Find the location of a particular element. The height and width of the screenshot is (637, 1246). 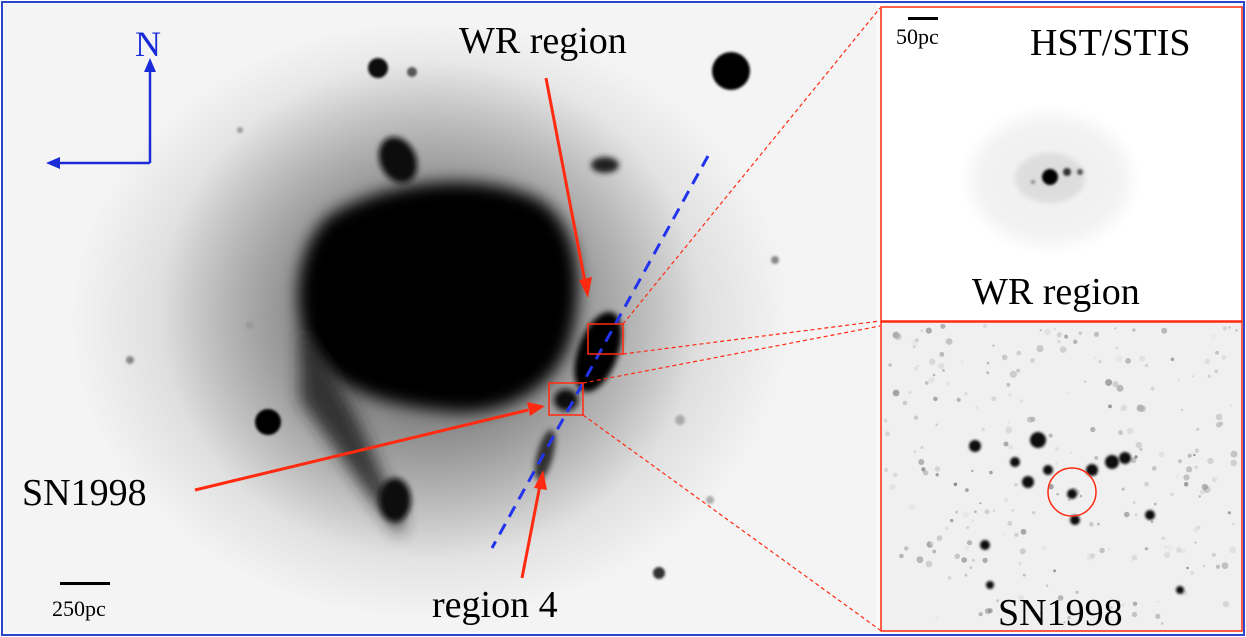

slit-line is located at coordinates (600, 352).